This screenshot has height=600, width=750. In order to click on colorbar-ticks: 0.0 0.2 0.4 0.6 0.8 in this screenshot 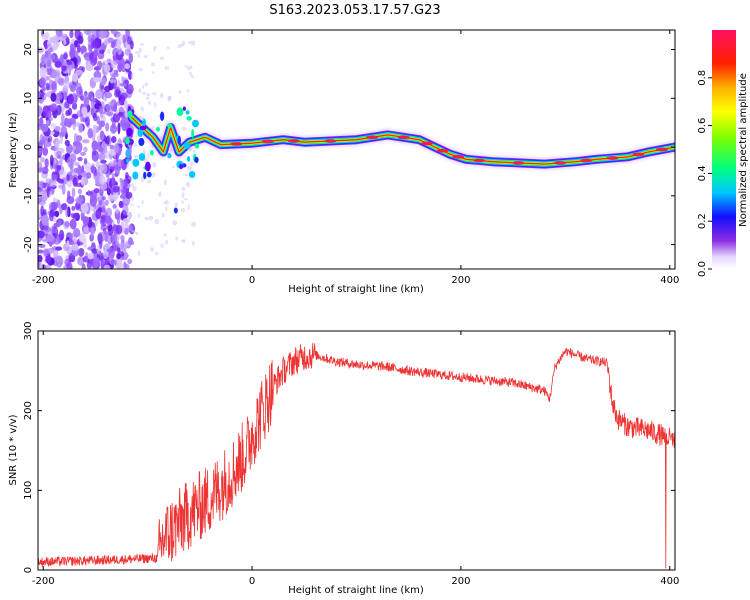, I will do `click(704, 173)`.